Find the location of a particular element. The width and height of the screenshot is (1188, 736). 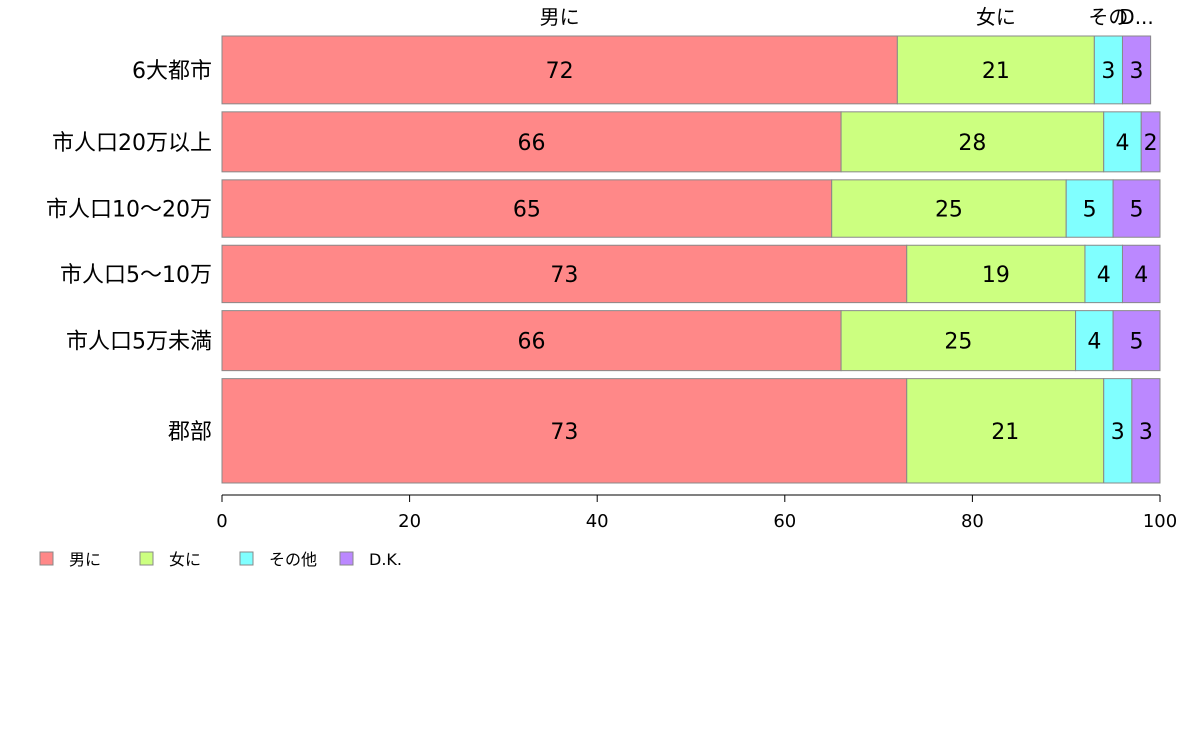

x-axis: 0 20 40 60 80 100 is located at coordinates (696, 513).